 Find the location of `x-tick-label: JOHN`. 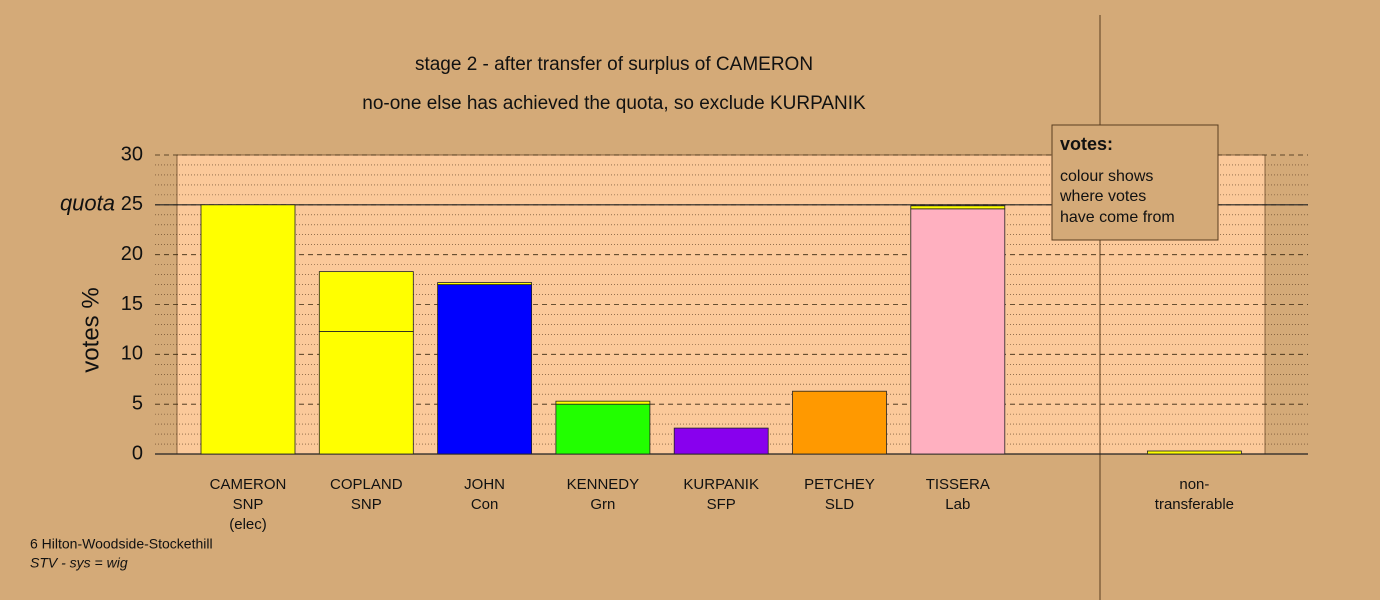

x-tick-label: JOHN is located at coordinates (484, 484).